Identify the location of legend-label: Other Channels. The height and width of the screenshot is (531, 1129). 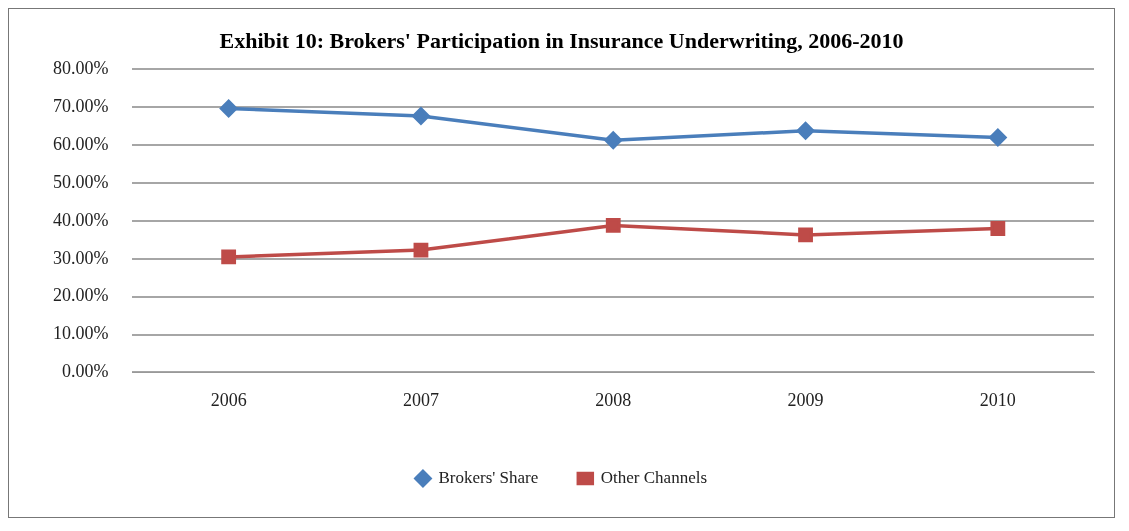
(654, 477).